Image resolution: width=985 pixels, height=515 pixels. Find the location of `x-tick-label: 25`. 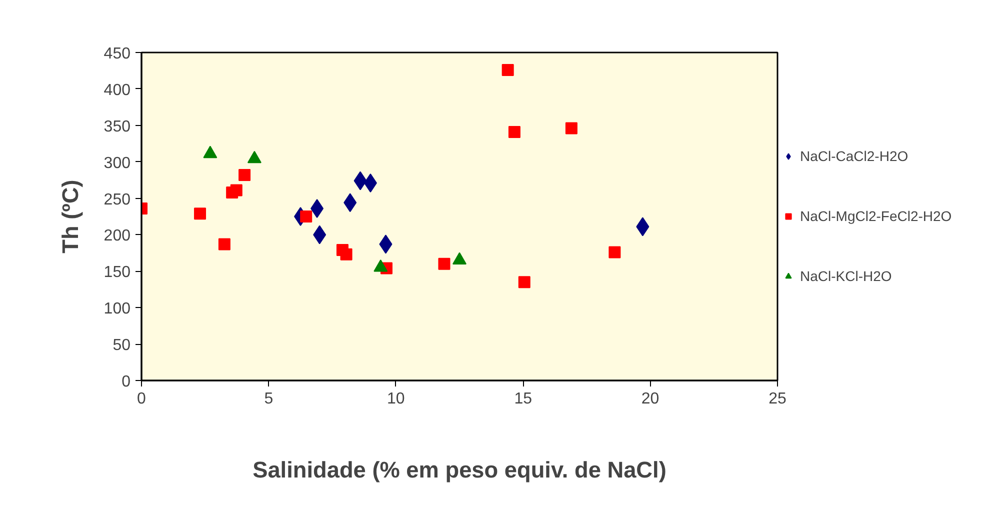

x-tick-label: 25 is located at coordinates (777, 399).